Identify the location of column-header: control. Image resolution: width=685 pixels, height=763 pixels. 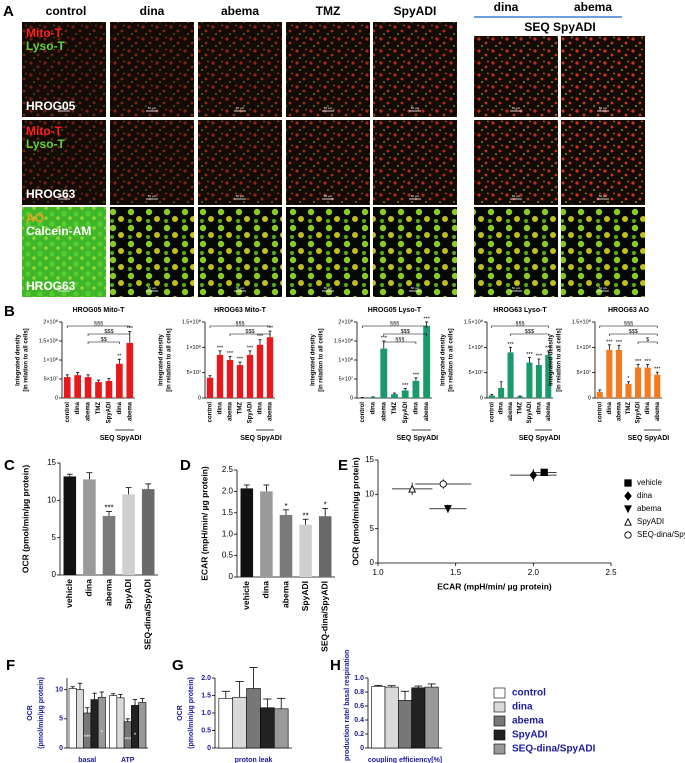
(66, 11).